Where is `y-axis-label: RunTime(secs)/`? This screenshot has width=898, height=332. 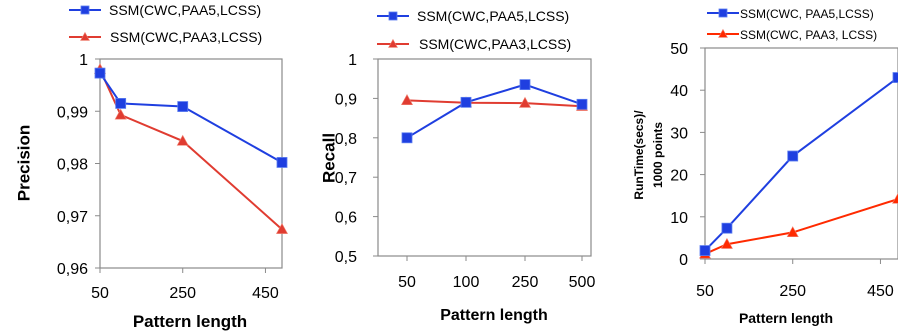 y-axis-label: RunTime(secs)/ is located at coordinates (639, 155).